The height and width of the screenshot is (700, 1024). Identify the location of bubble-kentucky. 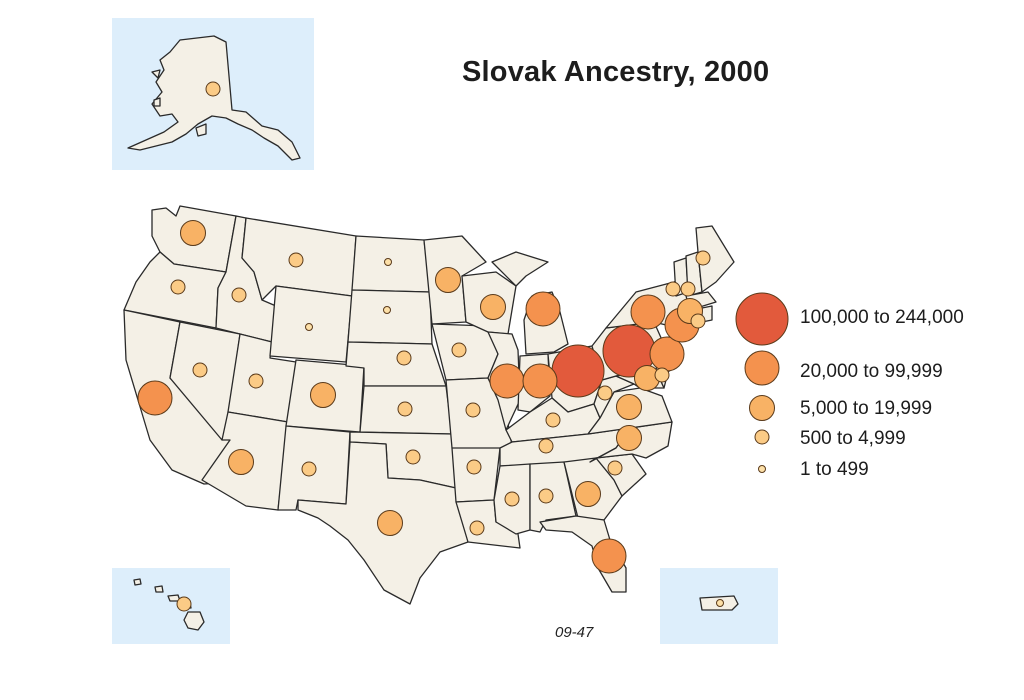
(553, 420).